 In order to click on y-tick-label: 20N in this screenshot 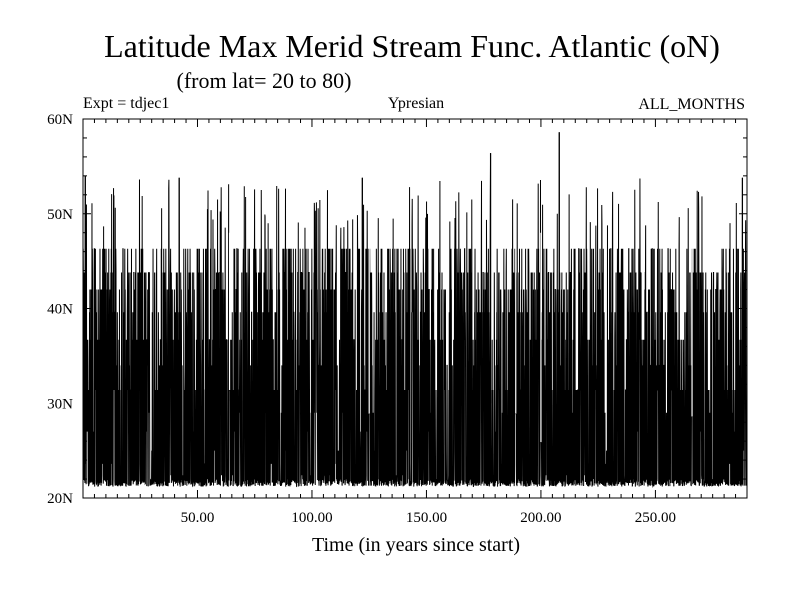, I will do `click(60, 499)`.